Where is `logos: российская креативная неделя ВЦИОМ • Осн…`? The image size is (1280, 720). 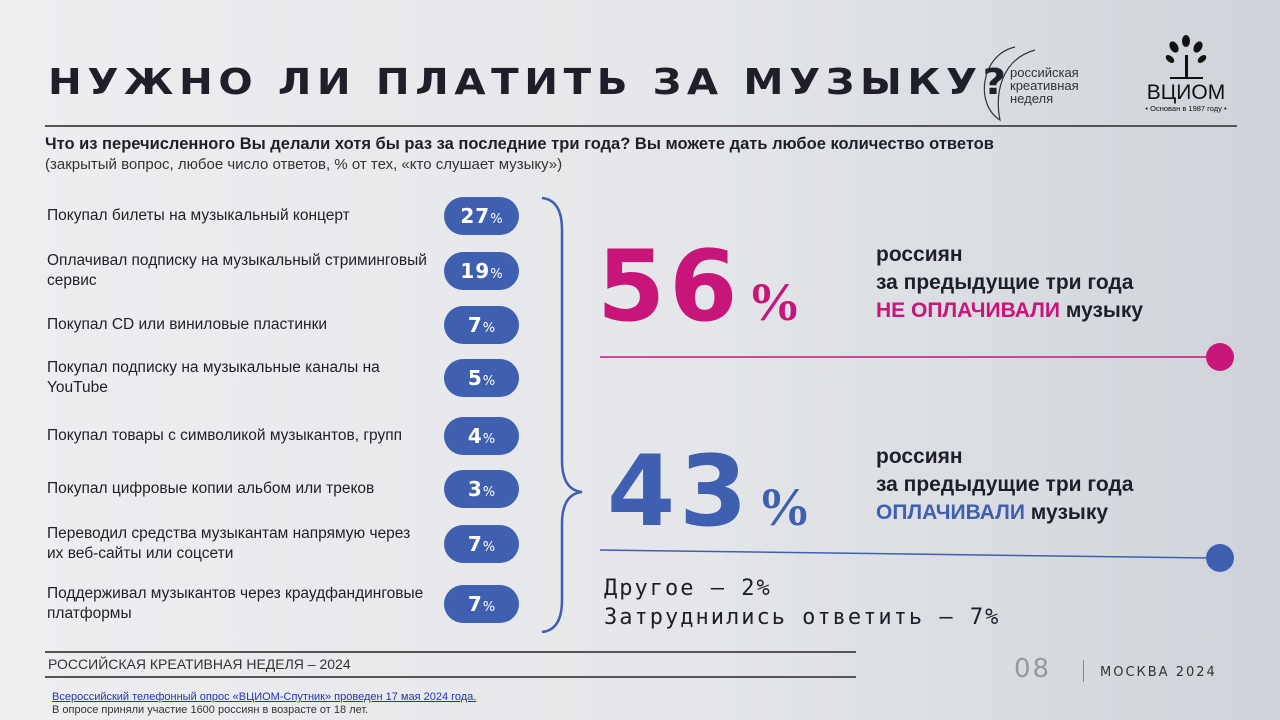
logos: российская креативная неделя ВЦИОМ • Осн… is located at coordinates (1105, 78).